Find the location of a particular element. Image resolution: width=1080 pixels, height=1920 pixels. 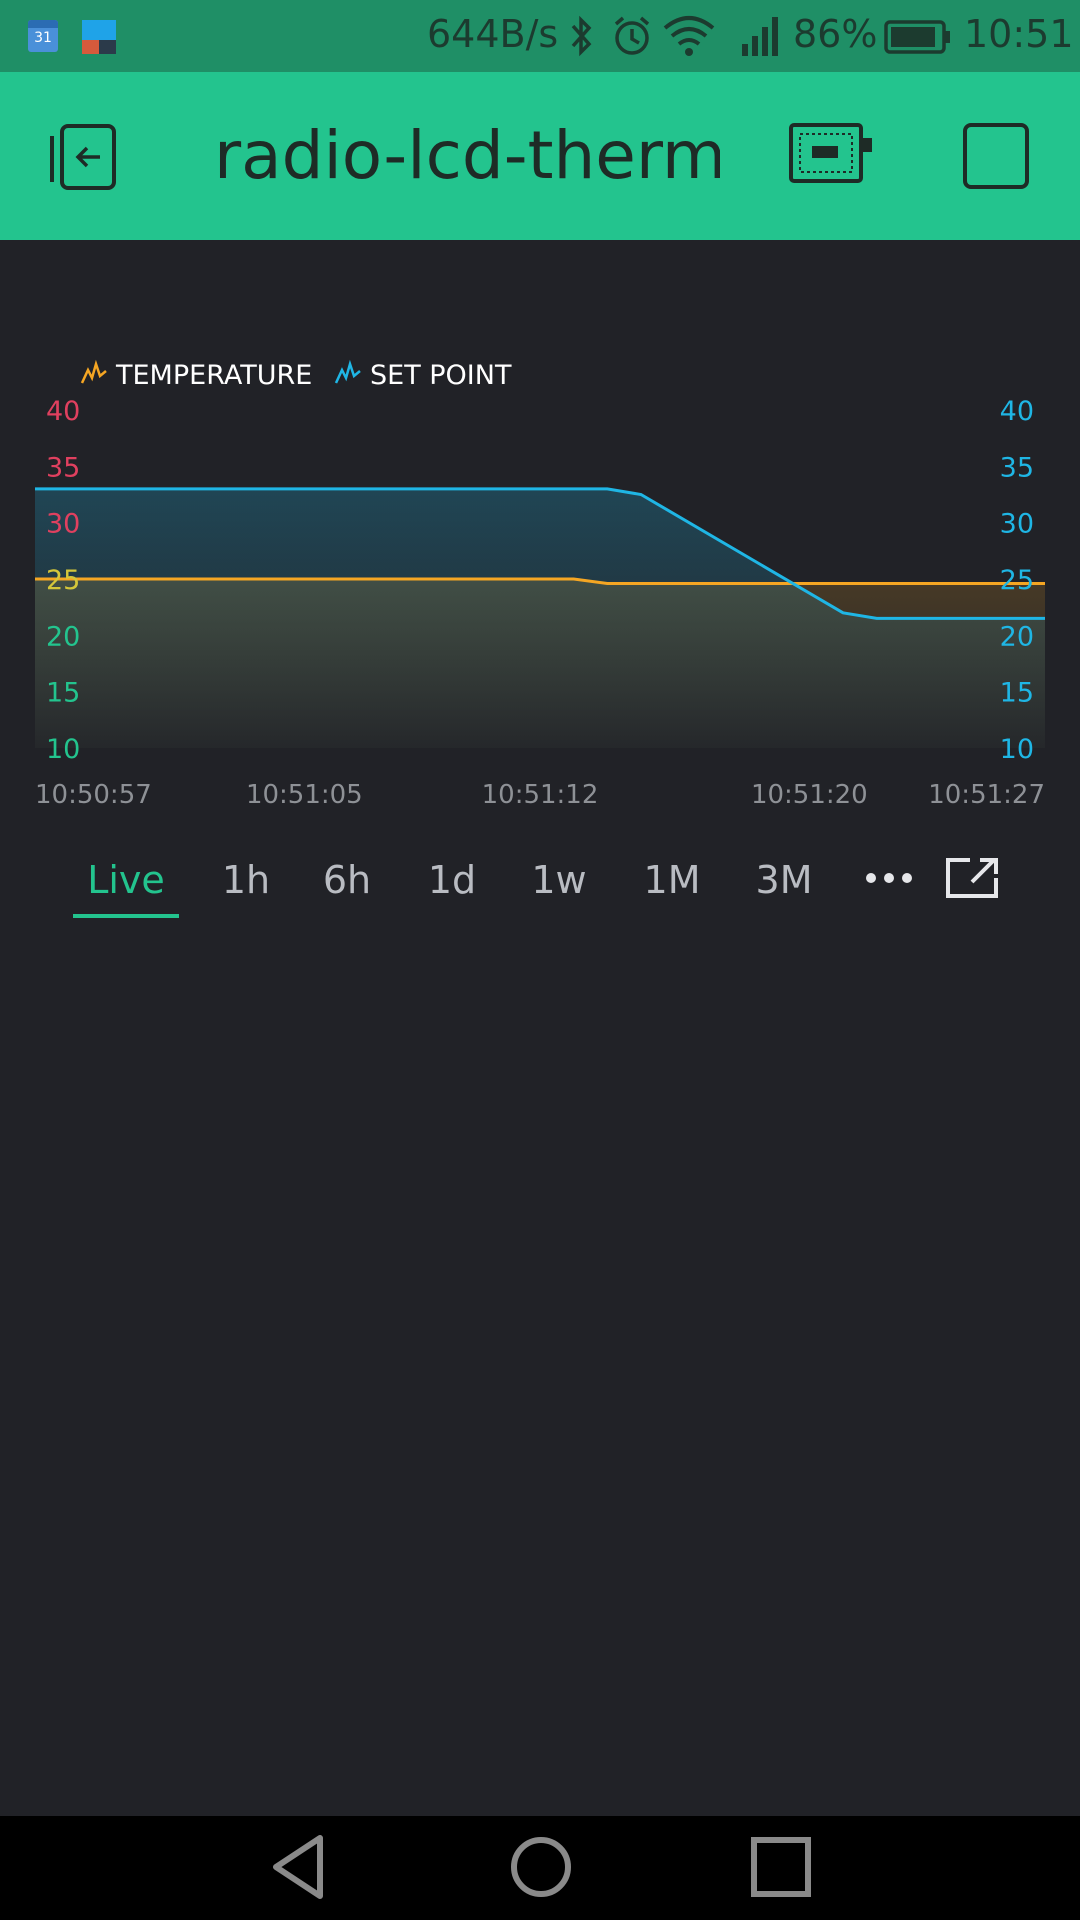

app-icon is located at coordinates (99, 37).